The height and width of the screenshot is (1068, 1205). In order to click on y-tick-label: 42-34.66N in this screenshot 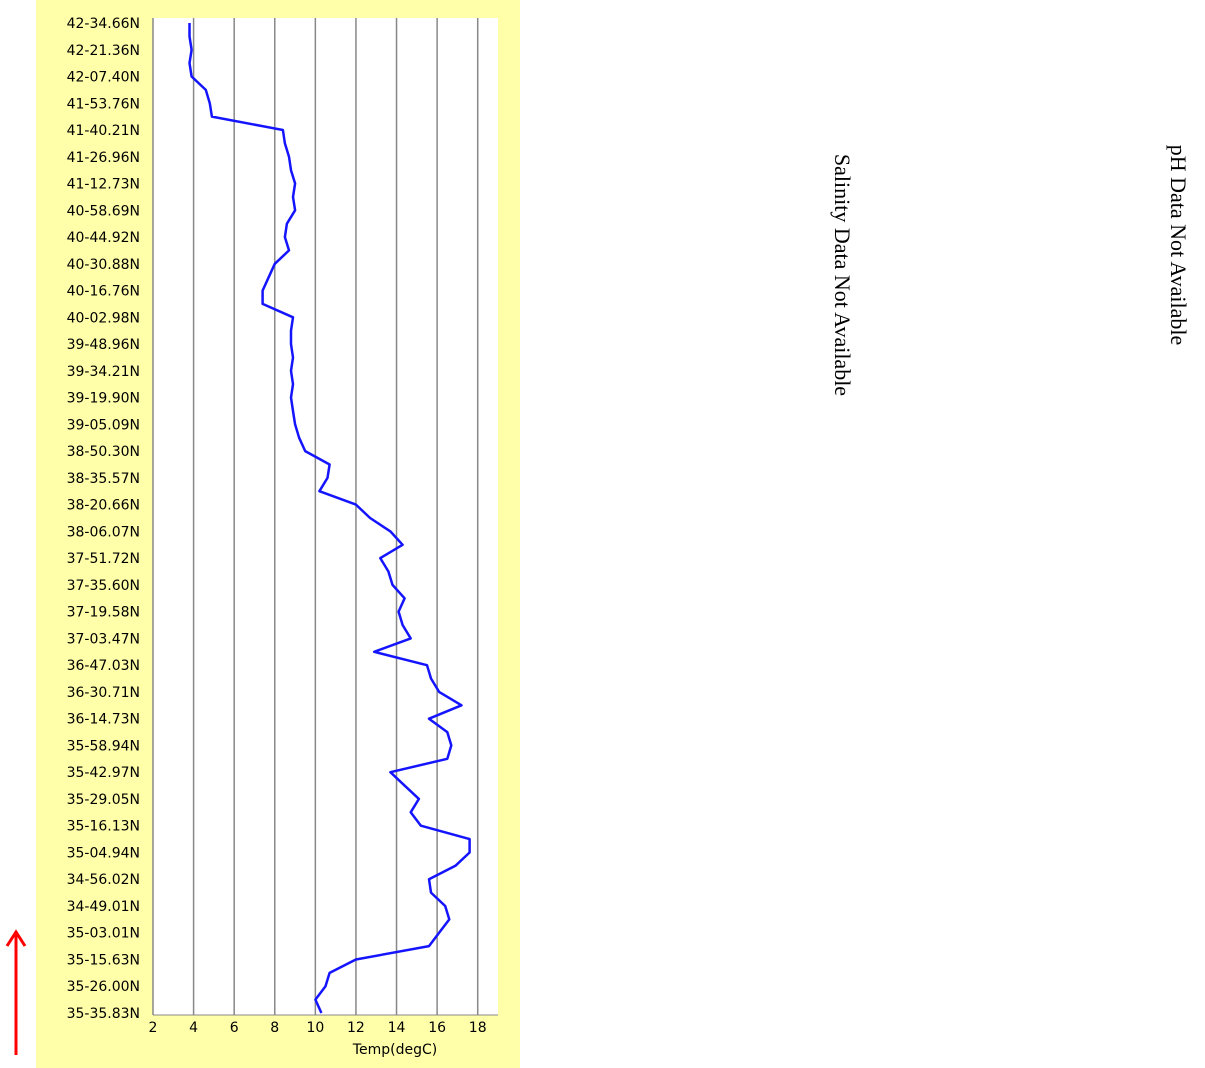, I will do `click(103, 24)`.